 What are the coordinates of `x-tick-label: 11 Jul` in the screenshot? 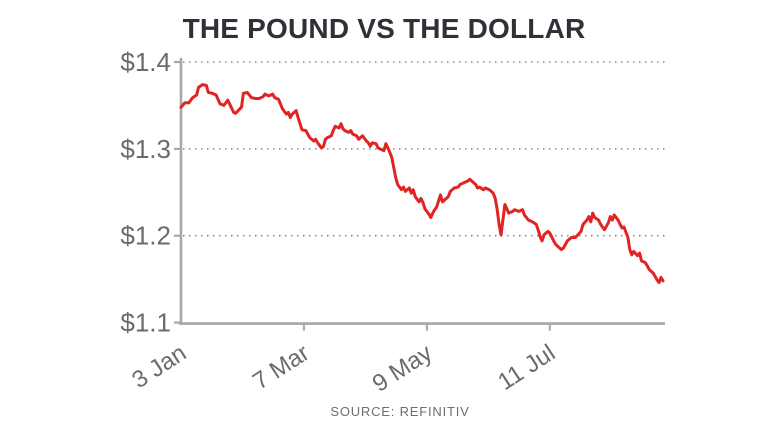 It's located at (526, 367).